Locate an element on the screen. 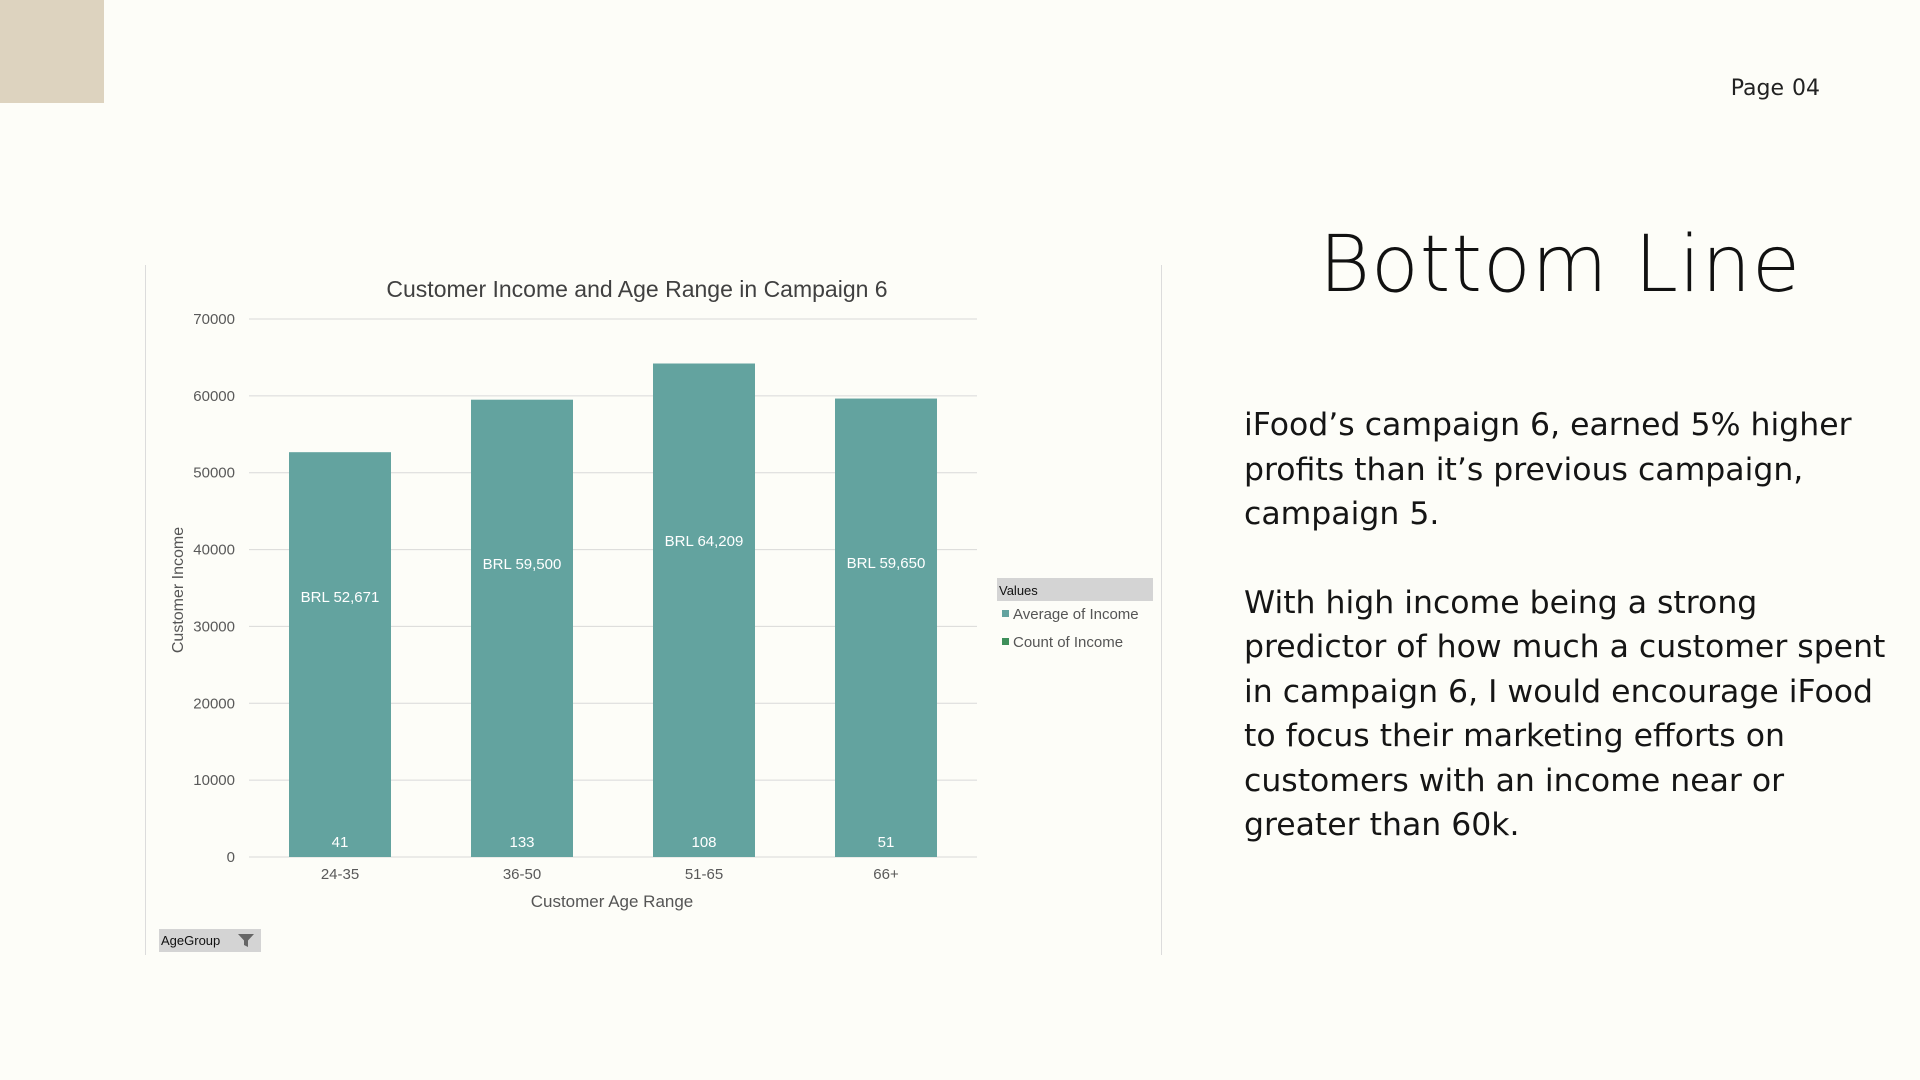  corner-decoration is located at coordinates (52, 51).